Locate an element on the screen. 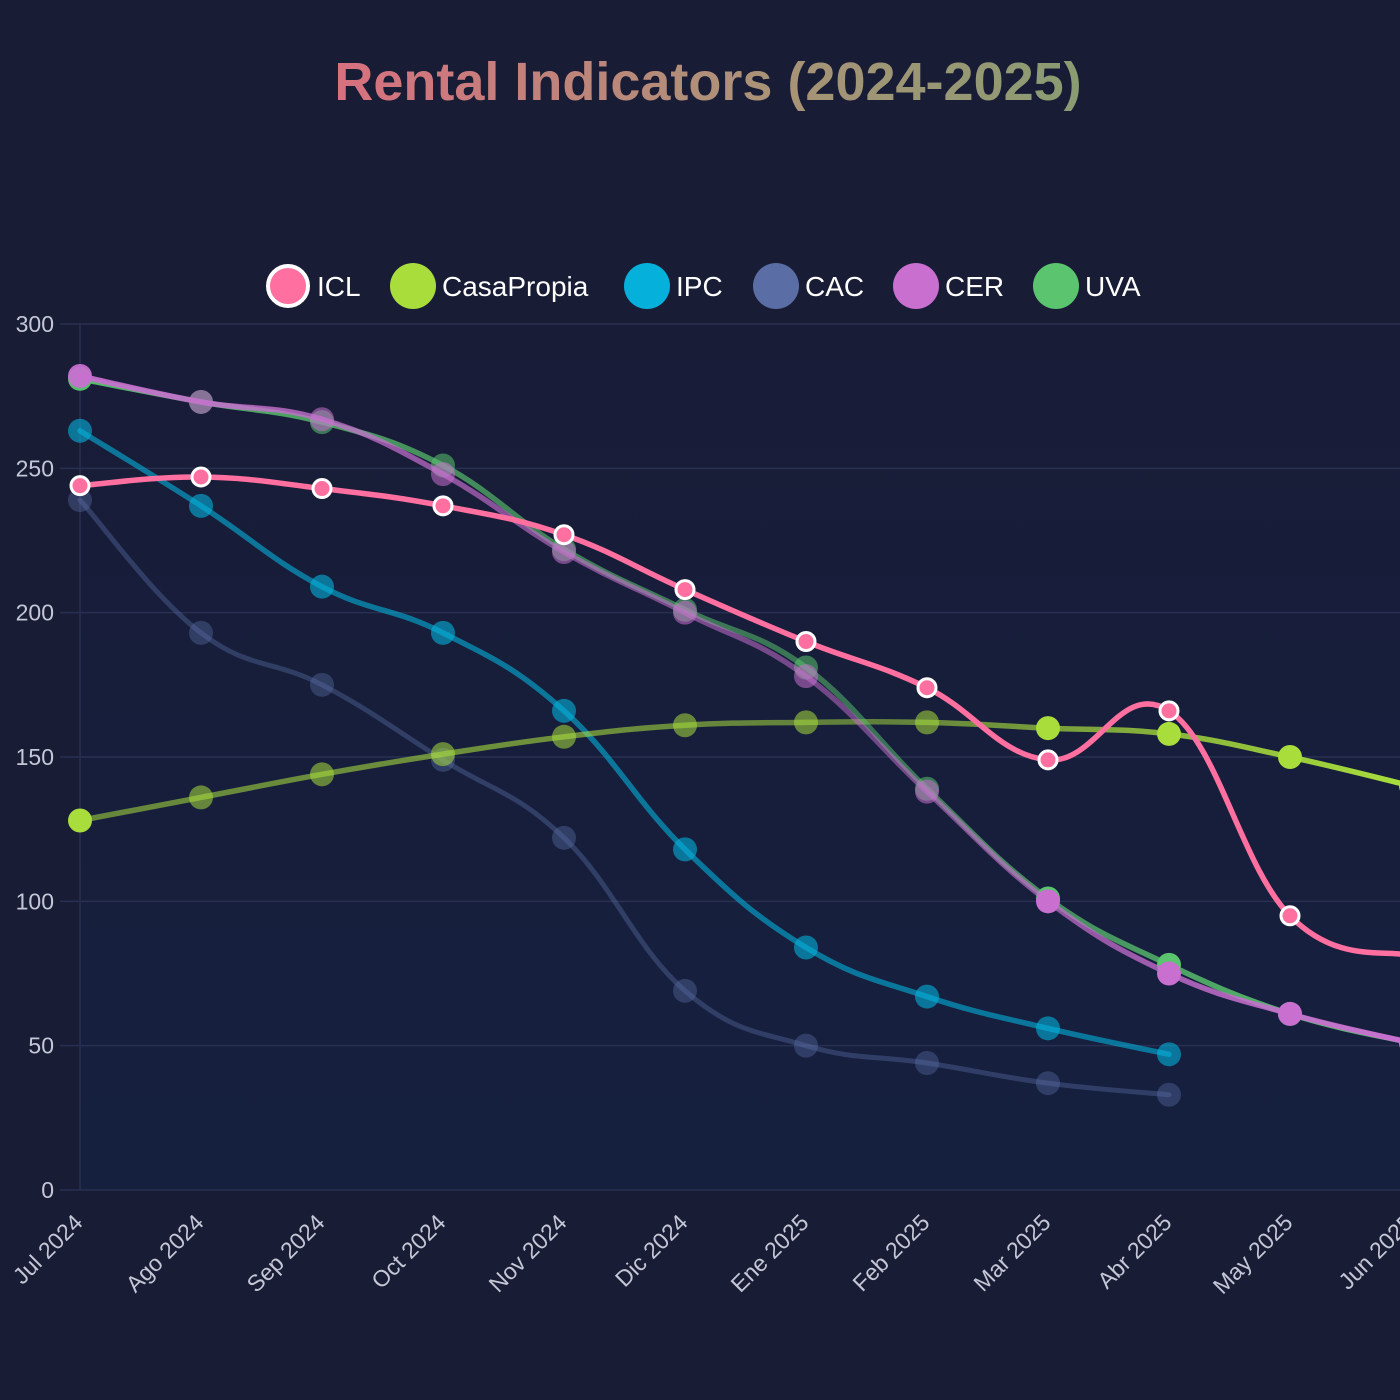 The width and height of the screenshot is (1400, 1400). legend-label: UVA is located at coordinates (1113, 286).